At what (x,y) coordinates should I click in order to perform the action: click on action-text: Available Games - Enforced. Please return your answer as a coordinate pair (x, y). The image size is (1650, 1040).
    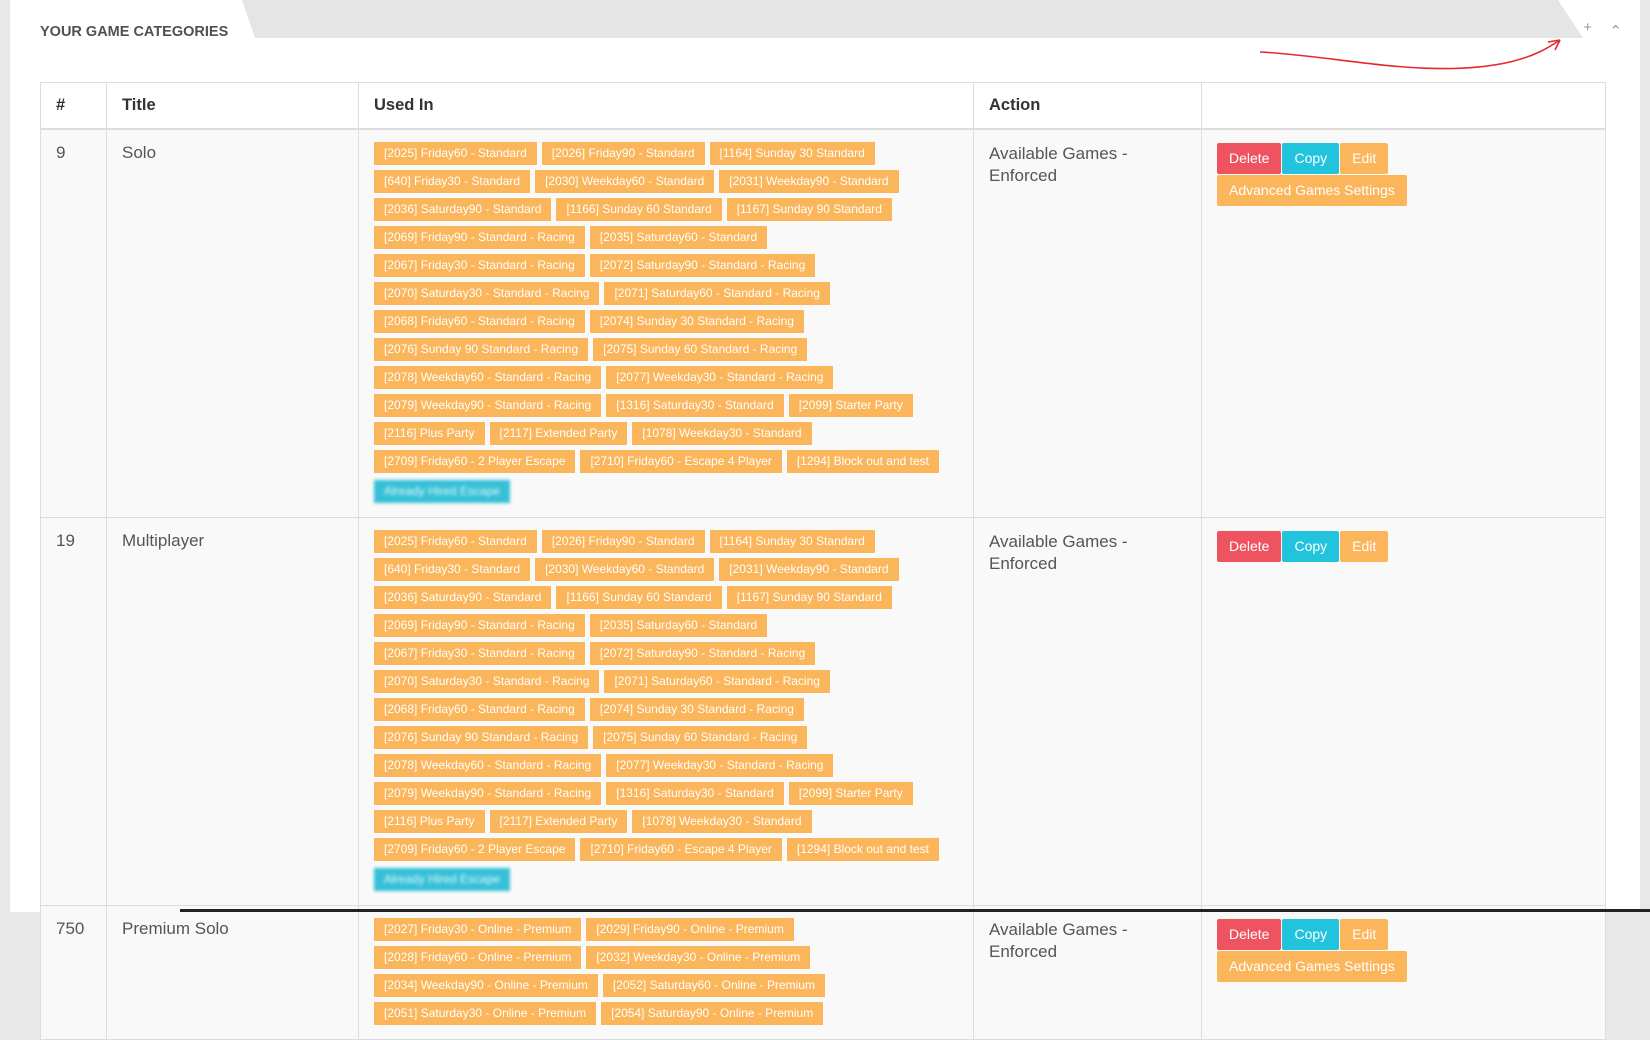
    Looking at the image, I should click on (1058, 552).